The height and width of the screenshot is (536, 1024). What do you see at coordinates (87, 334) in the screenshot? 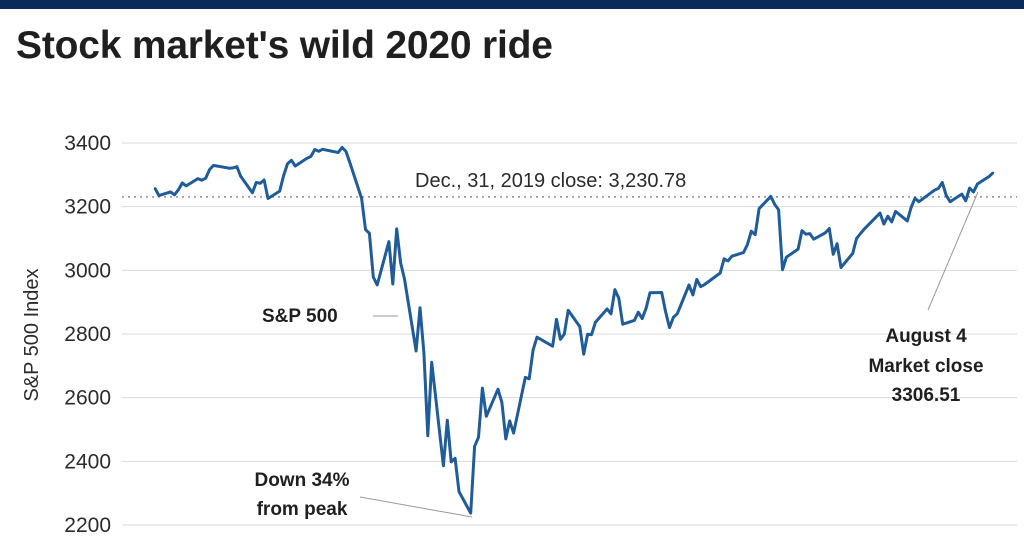
I see `y-axis-ticks: 3400 3200 3000 2800 2600 2400 2200` at bounding box center [87, 334].